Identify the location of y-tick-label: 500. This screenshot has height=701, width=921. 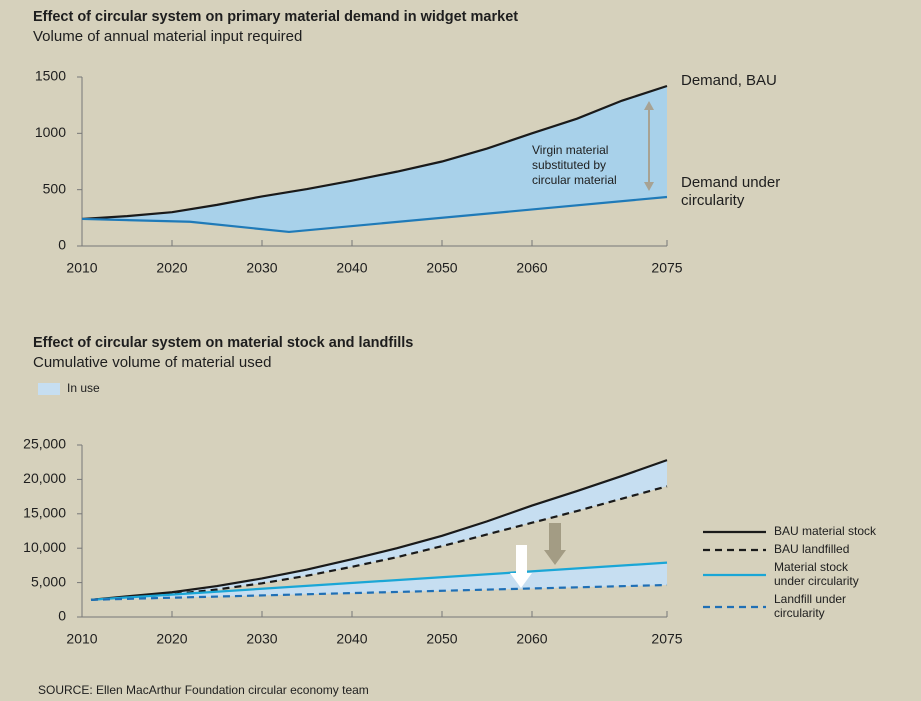
(55, 188).